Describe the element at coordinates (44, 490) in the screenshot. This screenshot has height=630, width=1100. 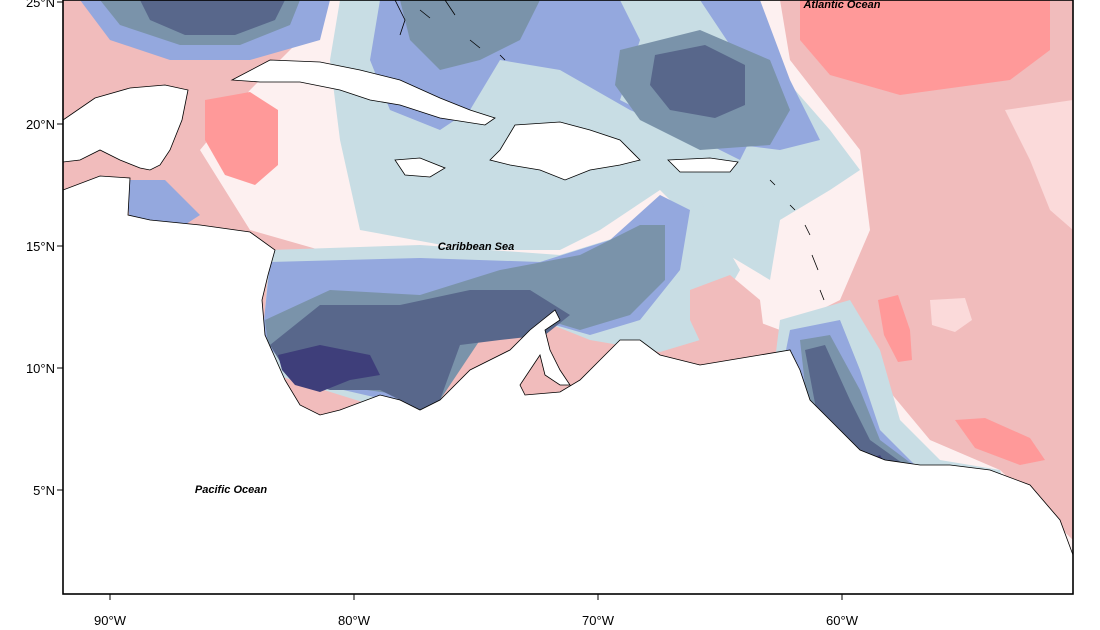
I see `lat-tick-label: 5°N` at that location.